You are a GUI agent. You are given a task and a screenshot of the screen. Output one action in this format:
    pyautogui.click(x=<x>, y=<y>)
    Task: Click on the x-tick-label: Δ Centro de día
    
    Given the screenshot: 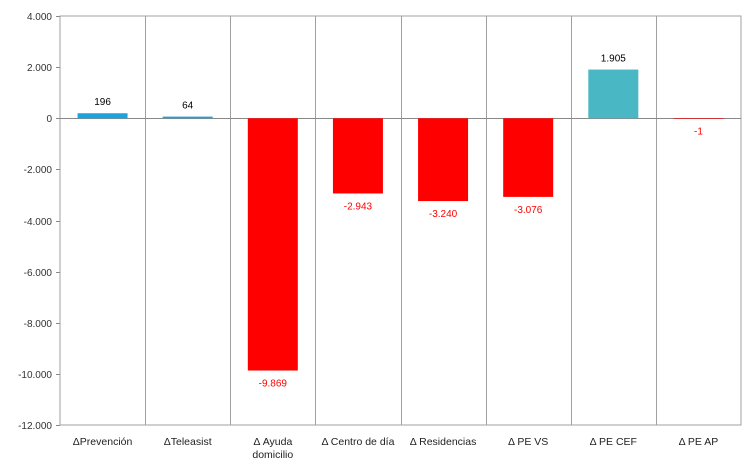 What is the action you would take?
    pyautogui.click(x=357, y=442)
    